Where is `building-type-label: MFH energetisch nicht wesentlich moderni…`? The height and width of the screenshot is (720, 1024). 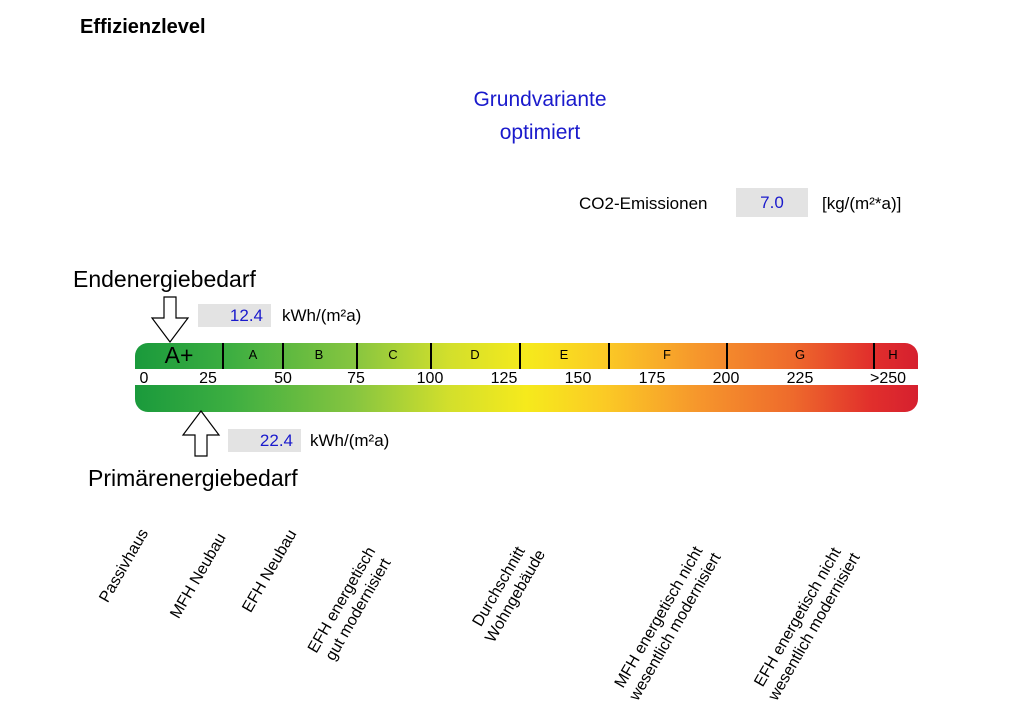 building-type-label: MFH energetisch nicht wesentlich moderni… is located at coordinates (667, 622).